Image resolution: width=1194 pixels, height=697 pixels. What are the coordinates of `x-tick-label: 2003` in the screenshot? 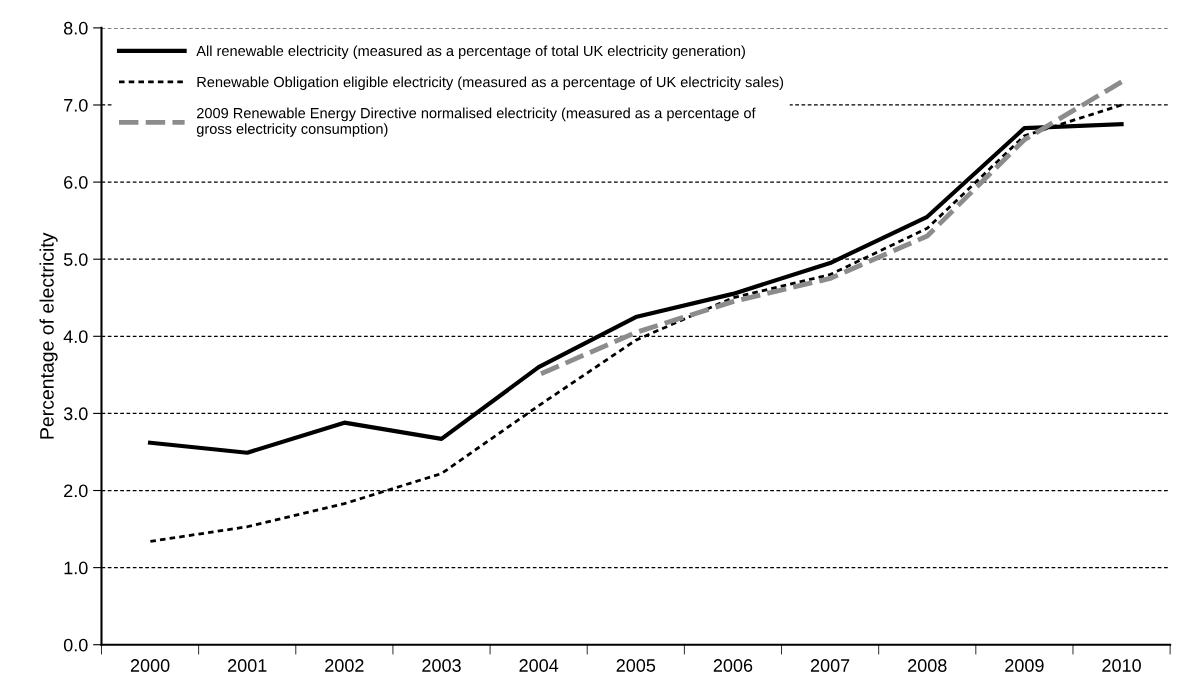 It's located at (441, 665).